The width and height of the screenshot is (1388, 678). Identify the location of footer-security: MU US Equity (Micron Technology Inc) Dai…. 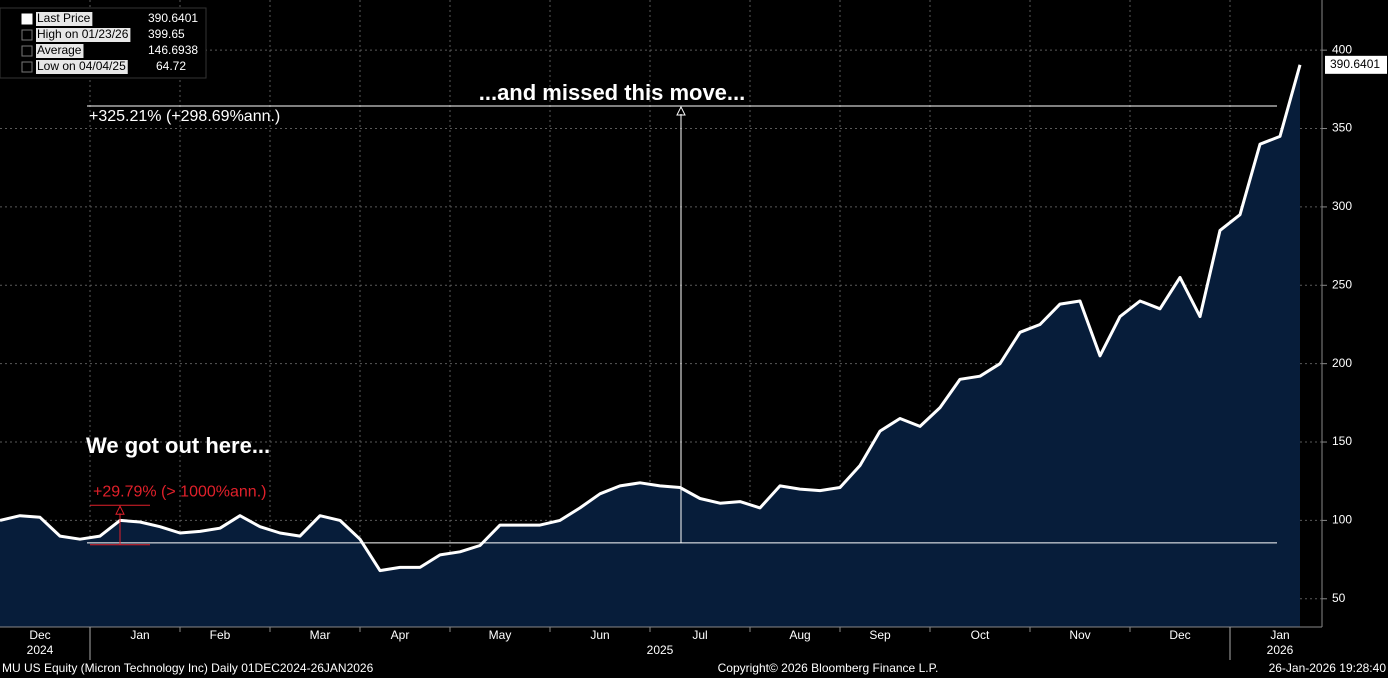
(188, 668).